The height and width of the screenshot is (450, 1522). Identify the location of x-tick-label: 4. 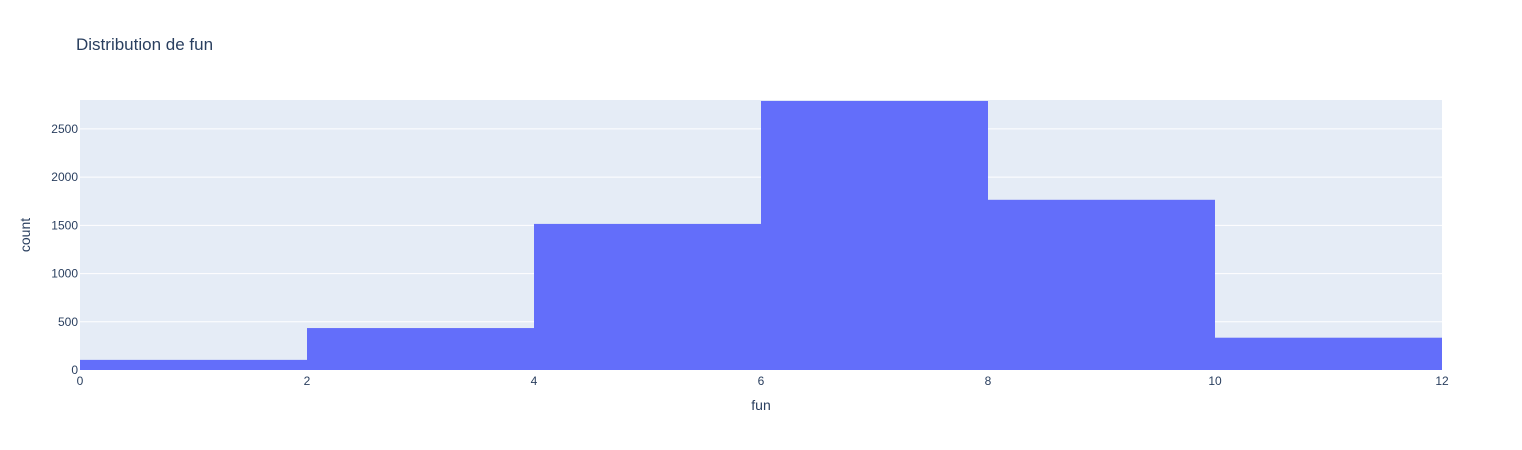
(534, 381).